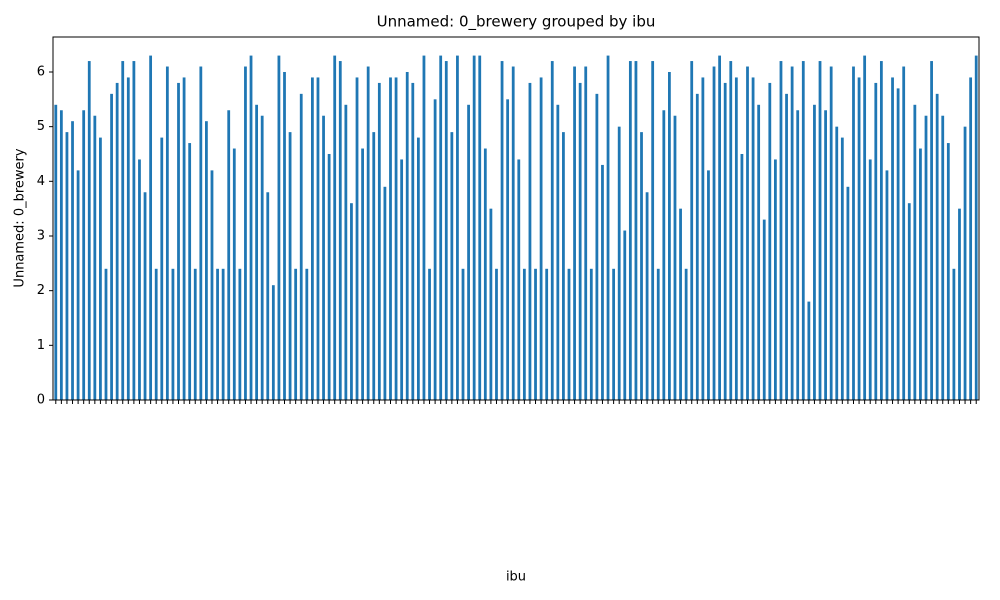  I want to click on chart-title: Unnamed: 0_brewery grouped by ibu, so click(516, 22).